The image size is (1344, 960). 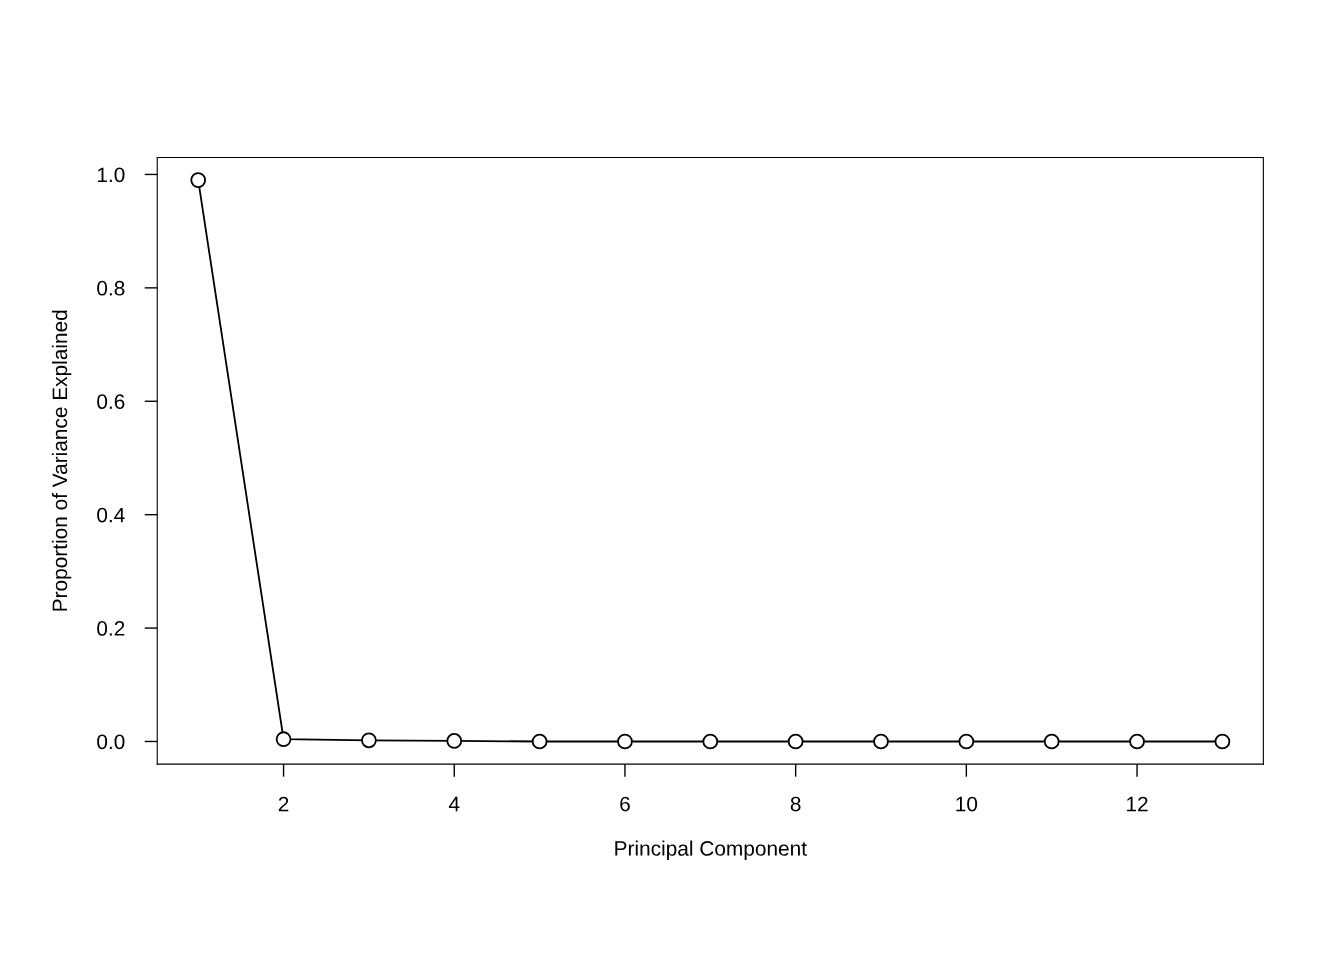 What do you see at coordinates (967, 804) in the screenshot?
I see `x-tick-label: 10` at bounding box center [967, 804].